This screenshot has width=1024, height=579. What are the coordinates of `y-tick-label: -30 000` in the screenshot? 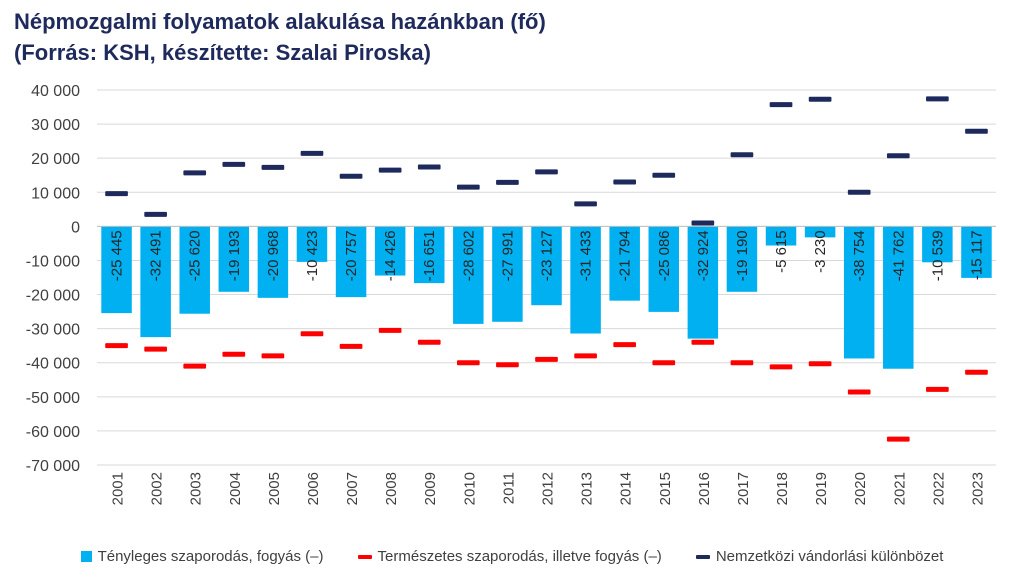 It's located at (53, 330).